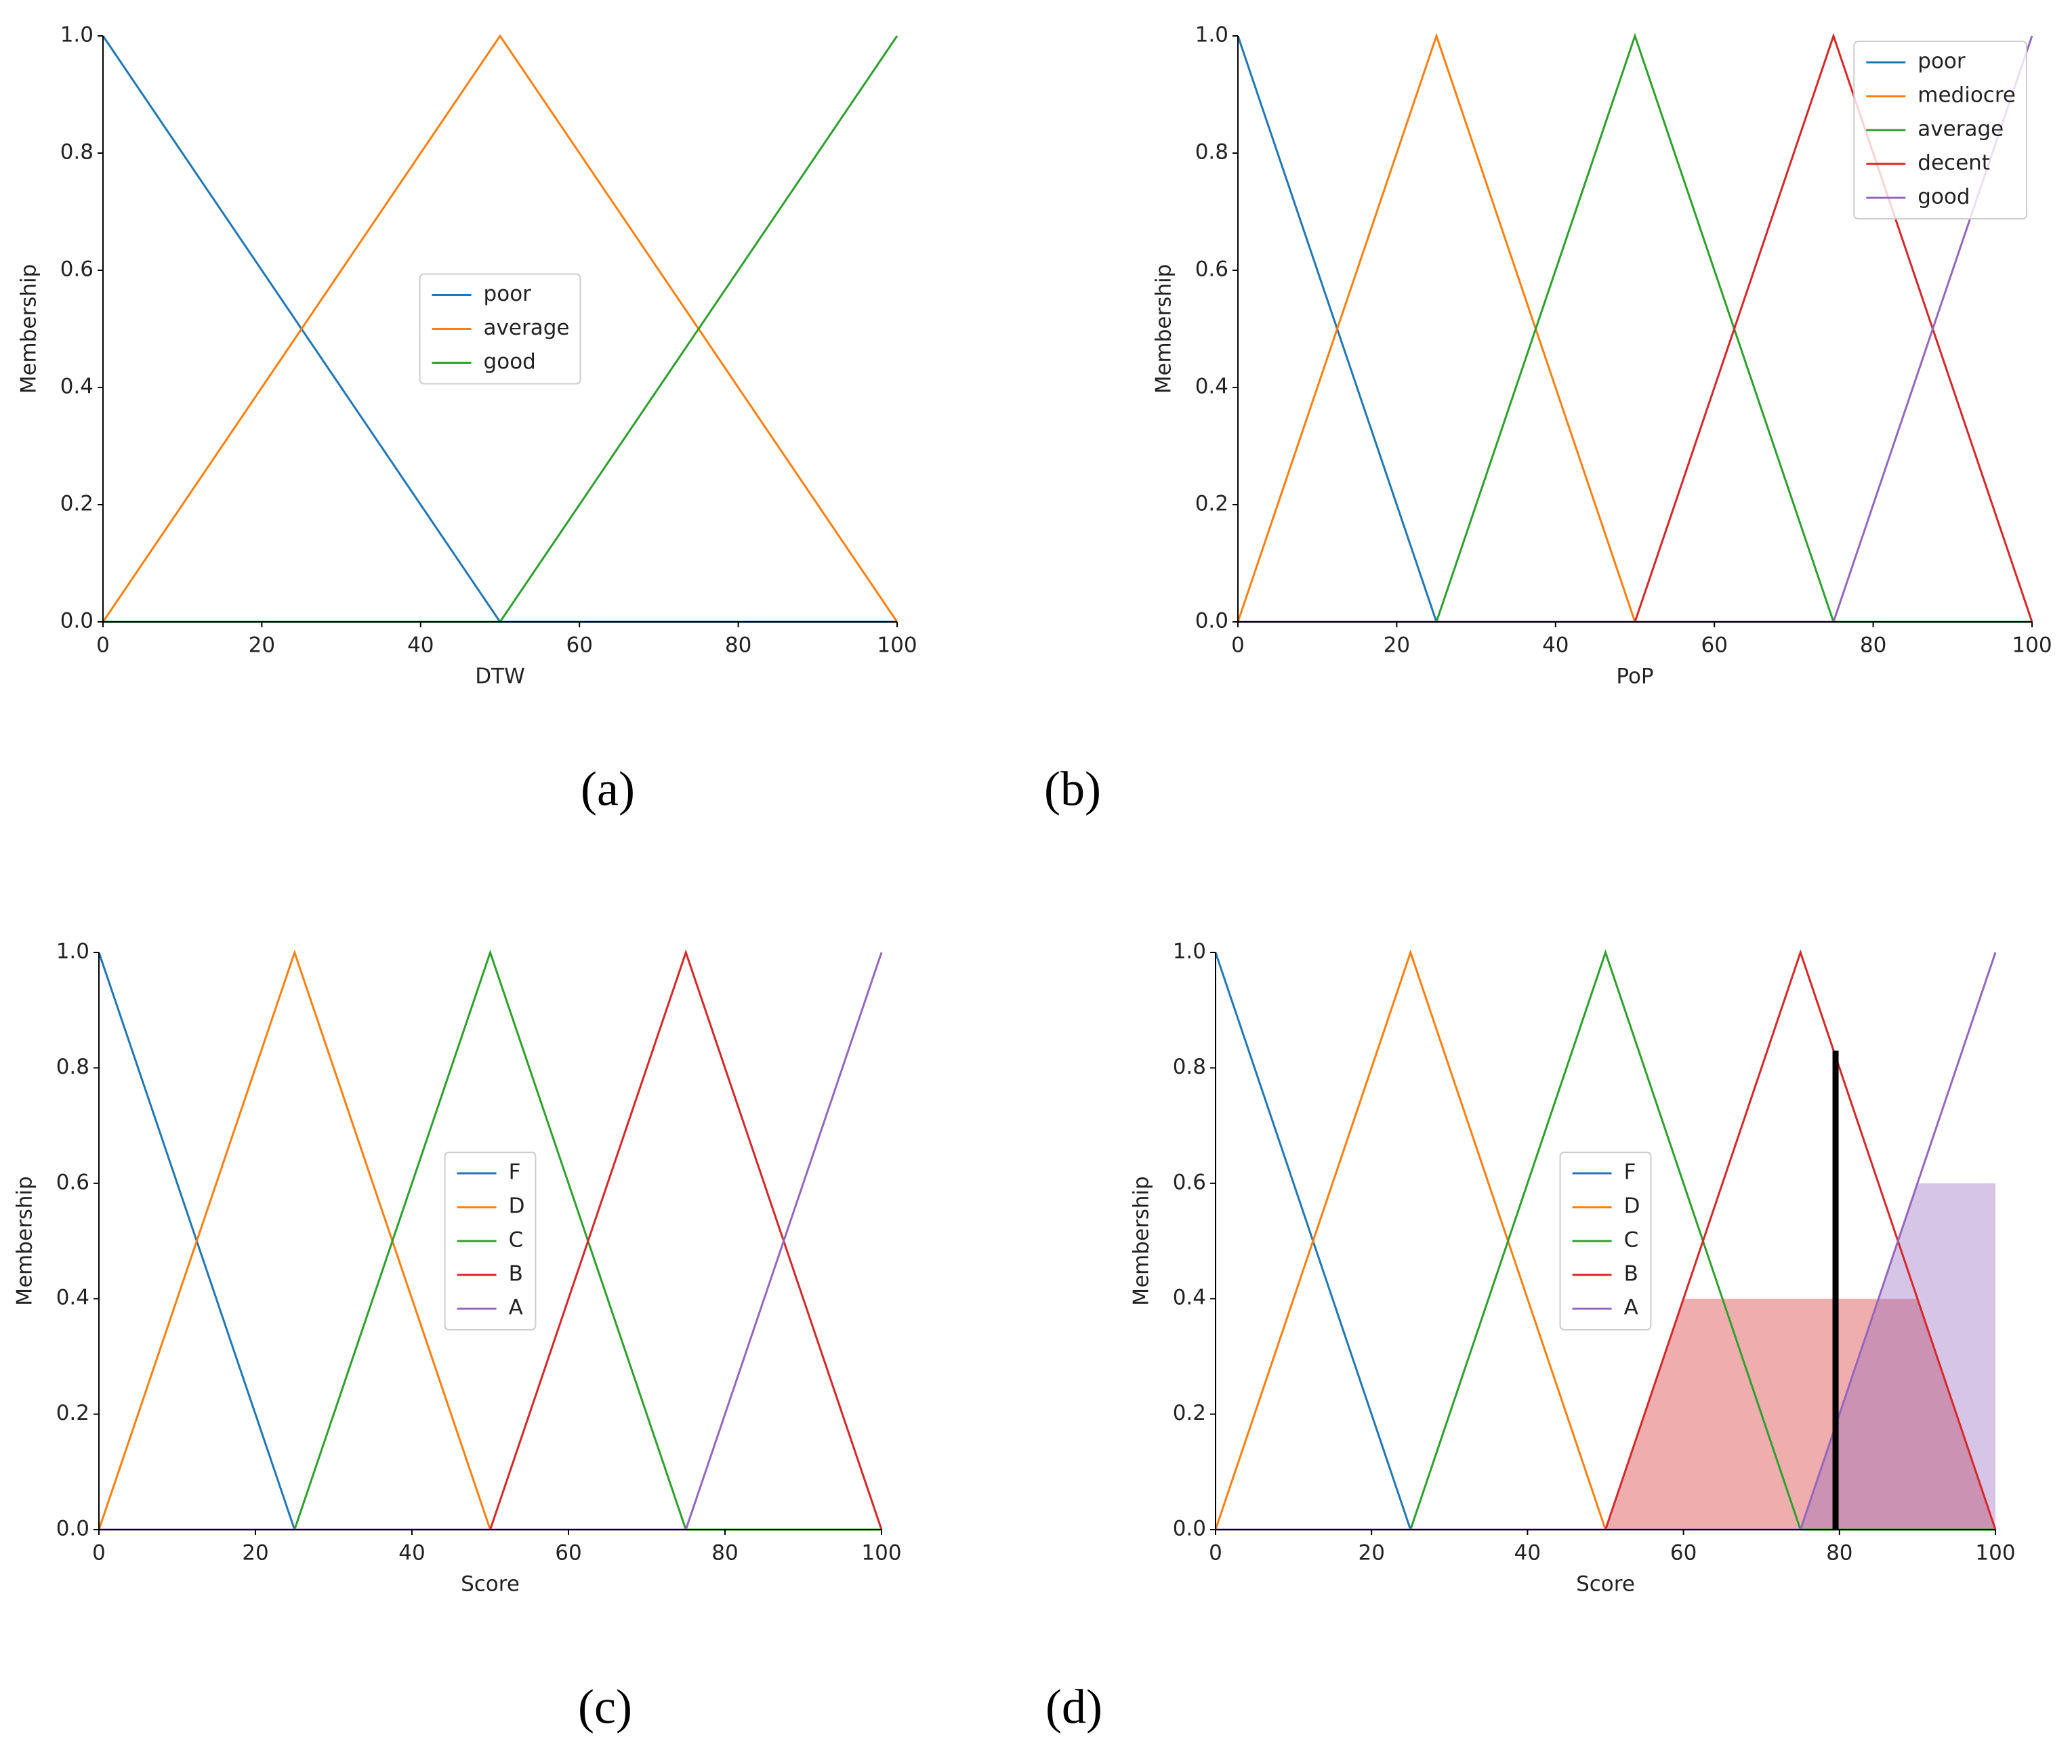  Describe the element at coordinates (500, 677) in the screenshot. I see `x-axis-label: DTW` at that location.